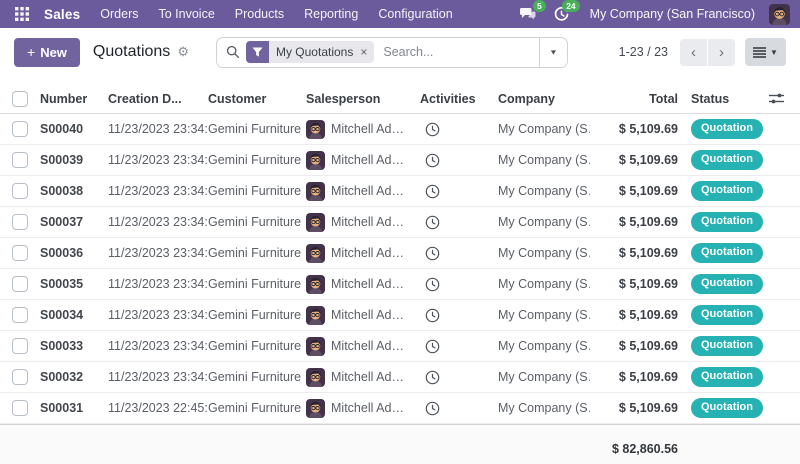  Describe the element at coordinates (183, 51) in the screenshot. I see `gear-icon: ⚙` at that location.